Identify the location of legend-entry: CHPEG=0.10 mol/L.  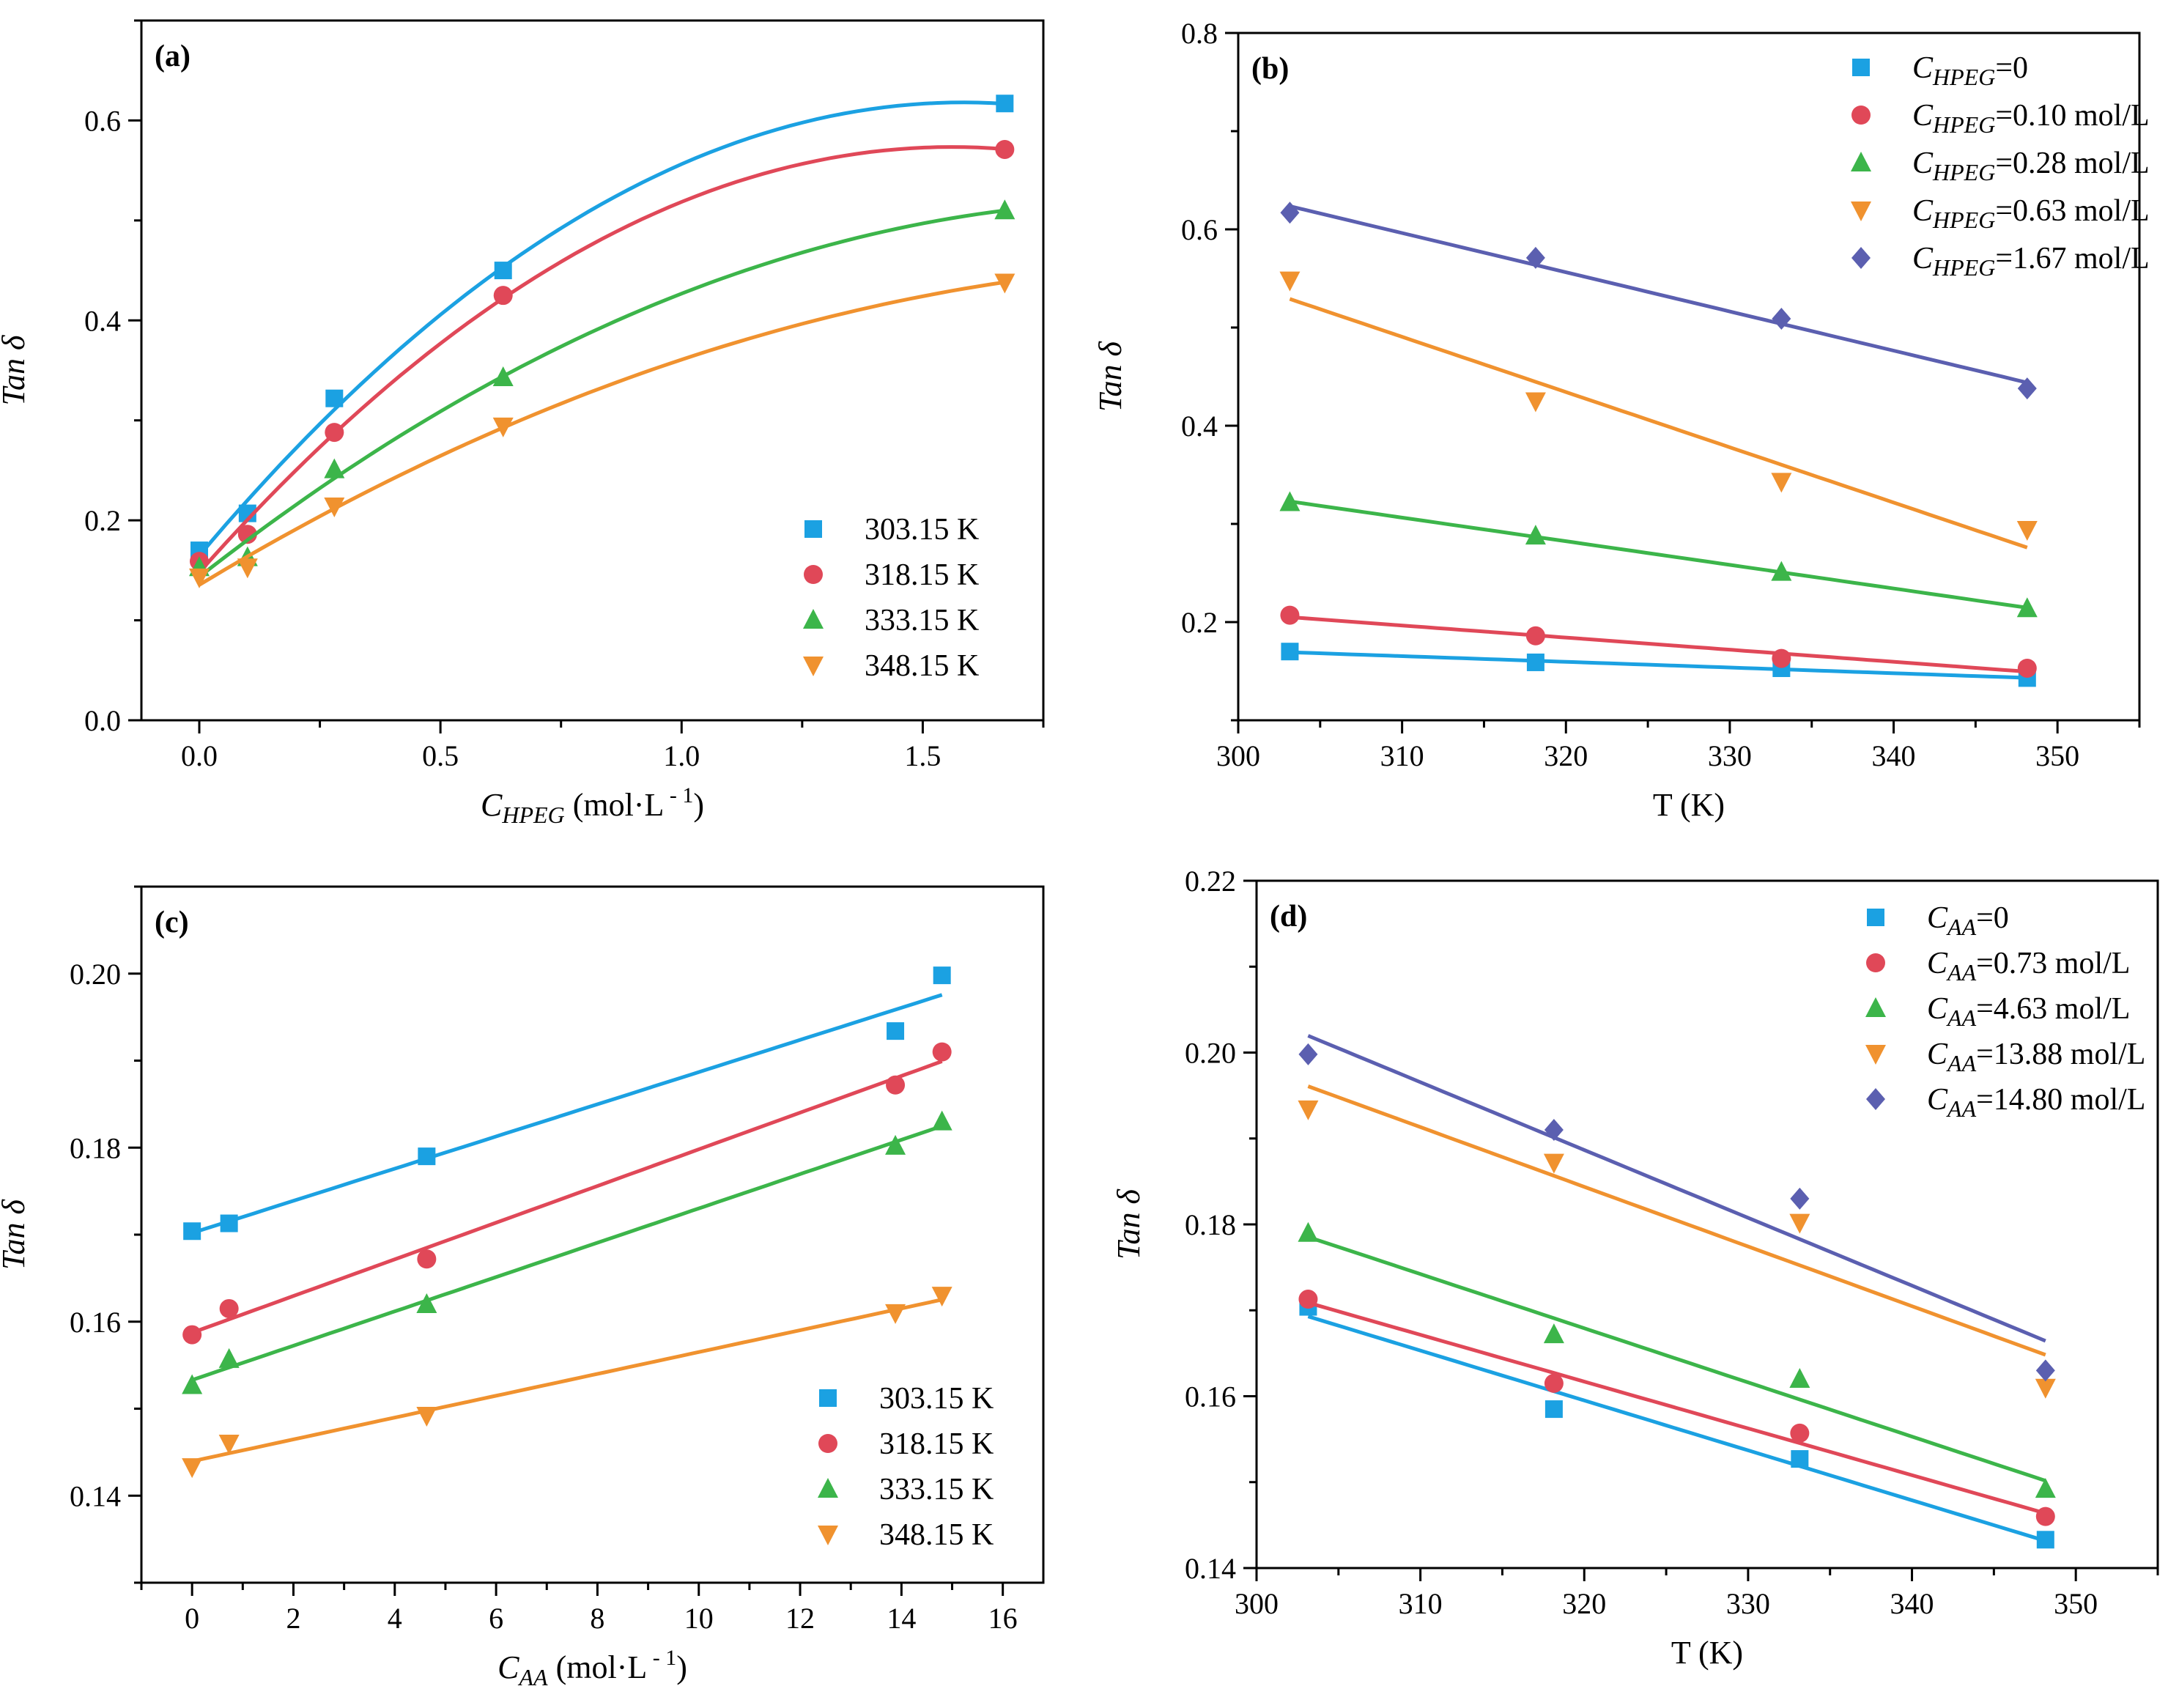
(2031, 118).